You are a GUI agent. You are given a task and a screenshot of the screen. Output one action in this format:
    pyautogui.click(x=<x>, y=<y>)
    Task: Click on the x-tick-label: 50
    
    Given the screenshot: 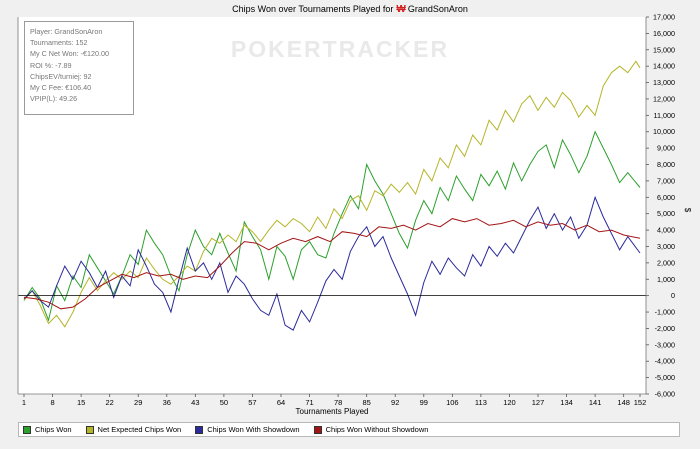 What is the action you would take?
    pyautogui.click(x=224, y=402)
    